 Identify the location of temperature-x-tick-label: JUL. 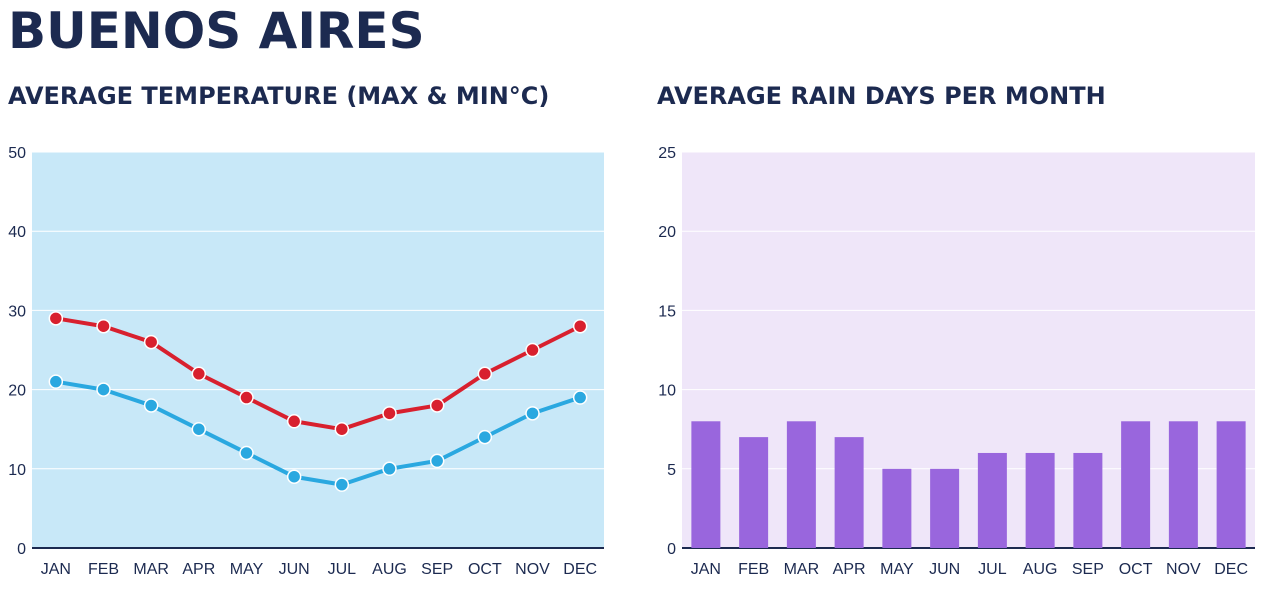
(342, 569).